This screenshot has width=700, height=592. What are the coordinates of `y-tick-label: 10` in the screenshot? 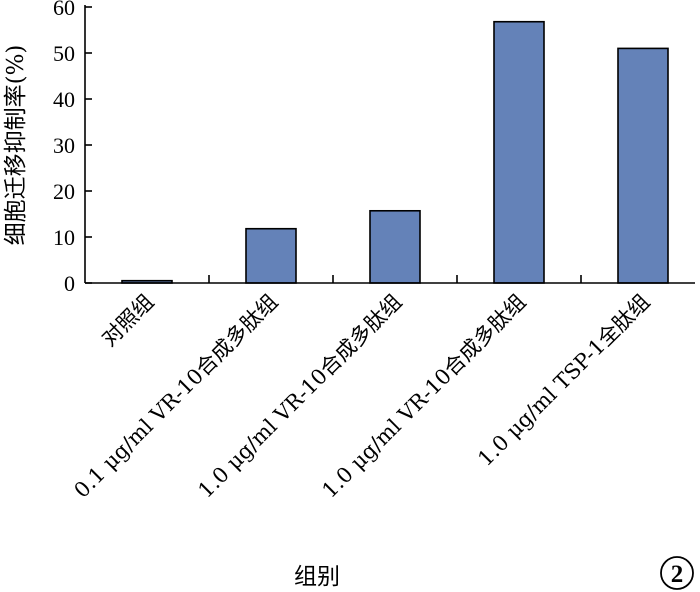 It's located at (64, 237).